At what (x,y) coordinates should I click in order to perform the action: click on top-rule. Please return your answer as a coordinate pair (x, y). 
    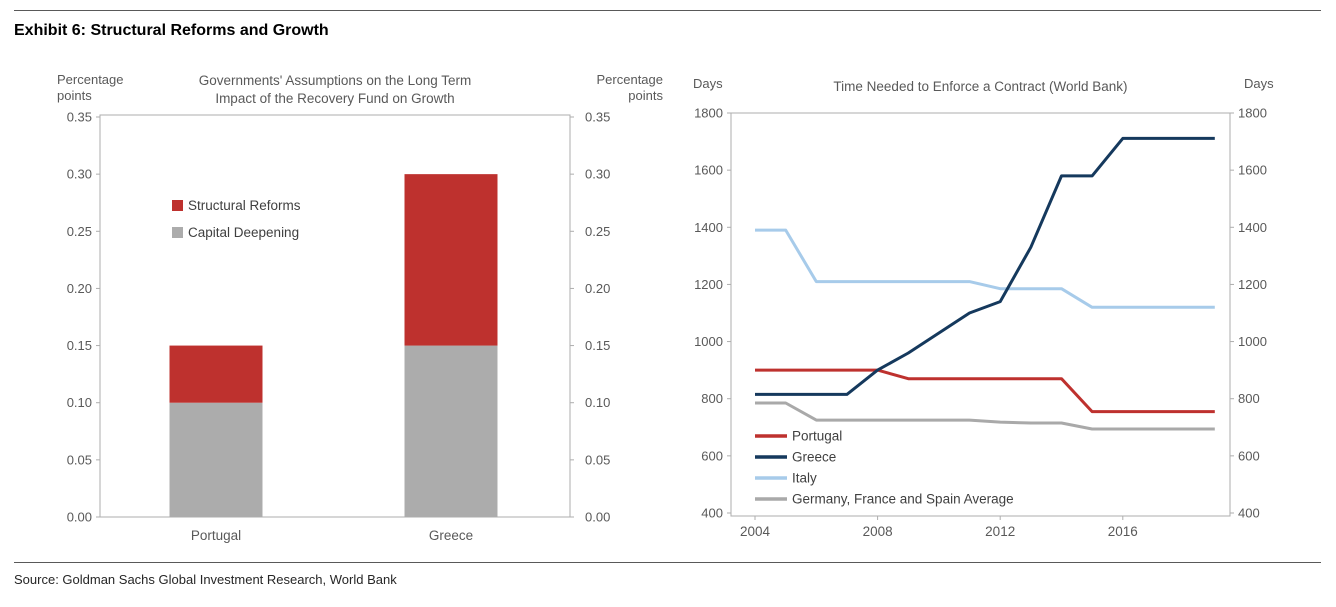
    Looking at the image, I should click on (667, 10).